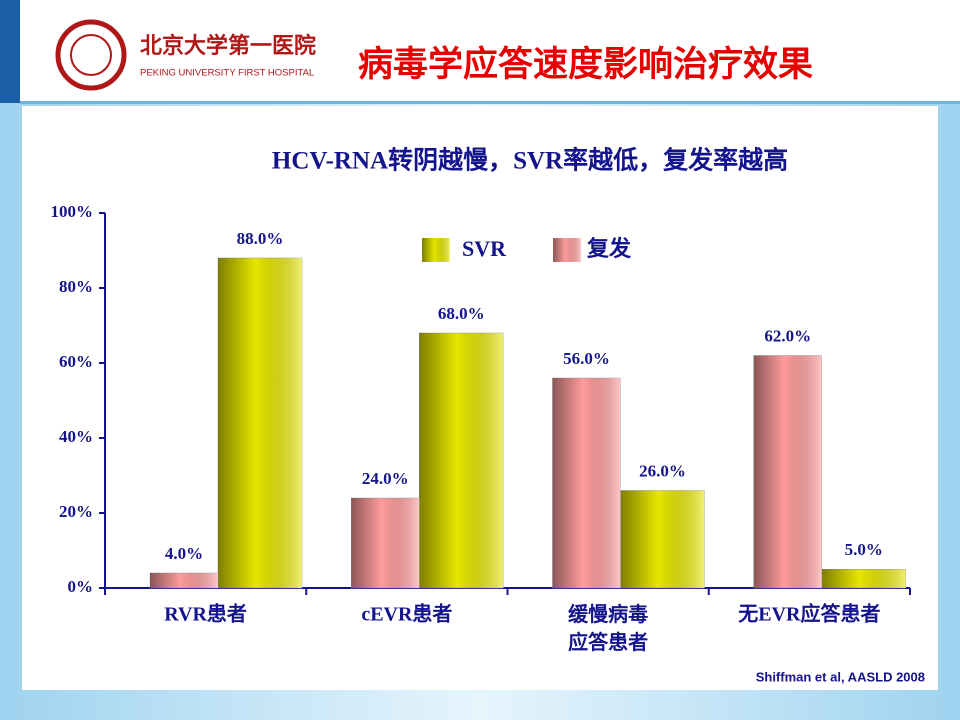 The height and width of the screenshot is (720, 960). Describe the element at coordinates (608, 642) in the screenshot. I see `x-tick-label-line: 应答患者` at that location.